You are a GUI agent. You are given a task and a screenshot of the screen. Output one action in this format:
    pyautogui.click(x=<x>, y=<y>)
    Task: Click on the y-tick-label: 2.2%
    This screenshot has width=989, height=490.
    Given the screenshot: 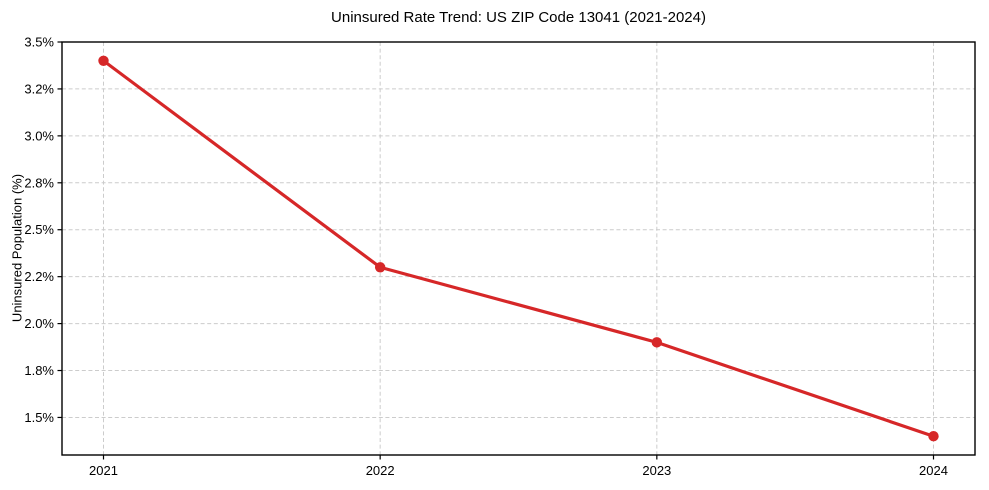 What is the action you would take?
    pyautogui.click(x=39, y=276)
    